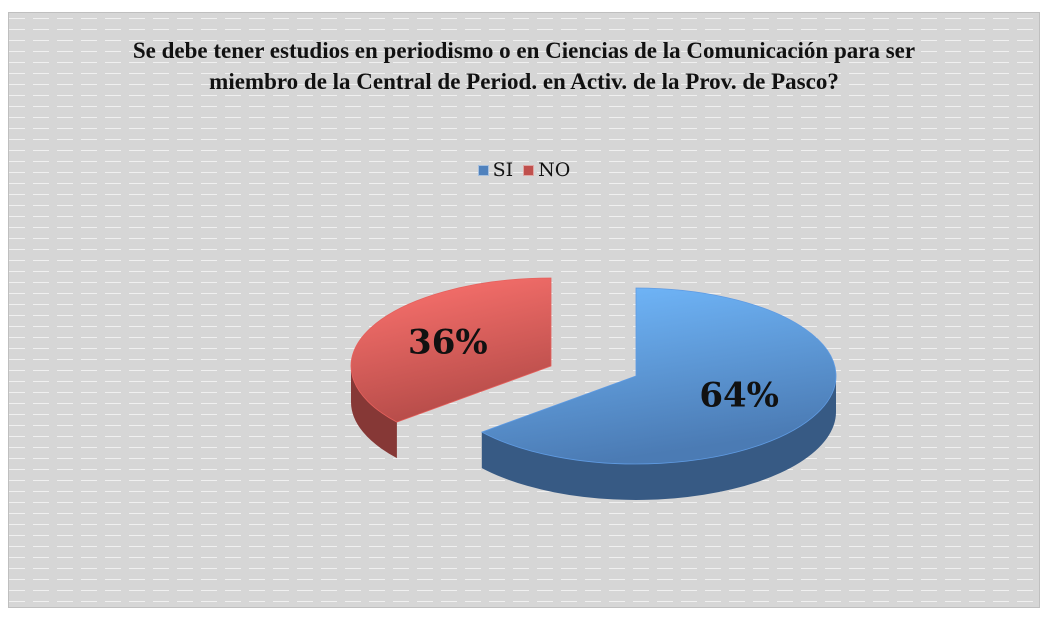  I want to click on data-label: 64%, so click(739, 395).